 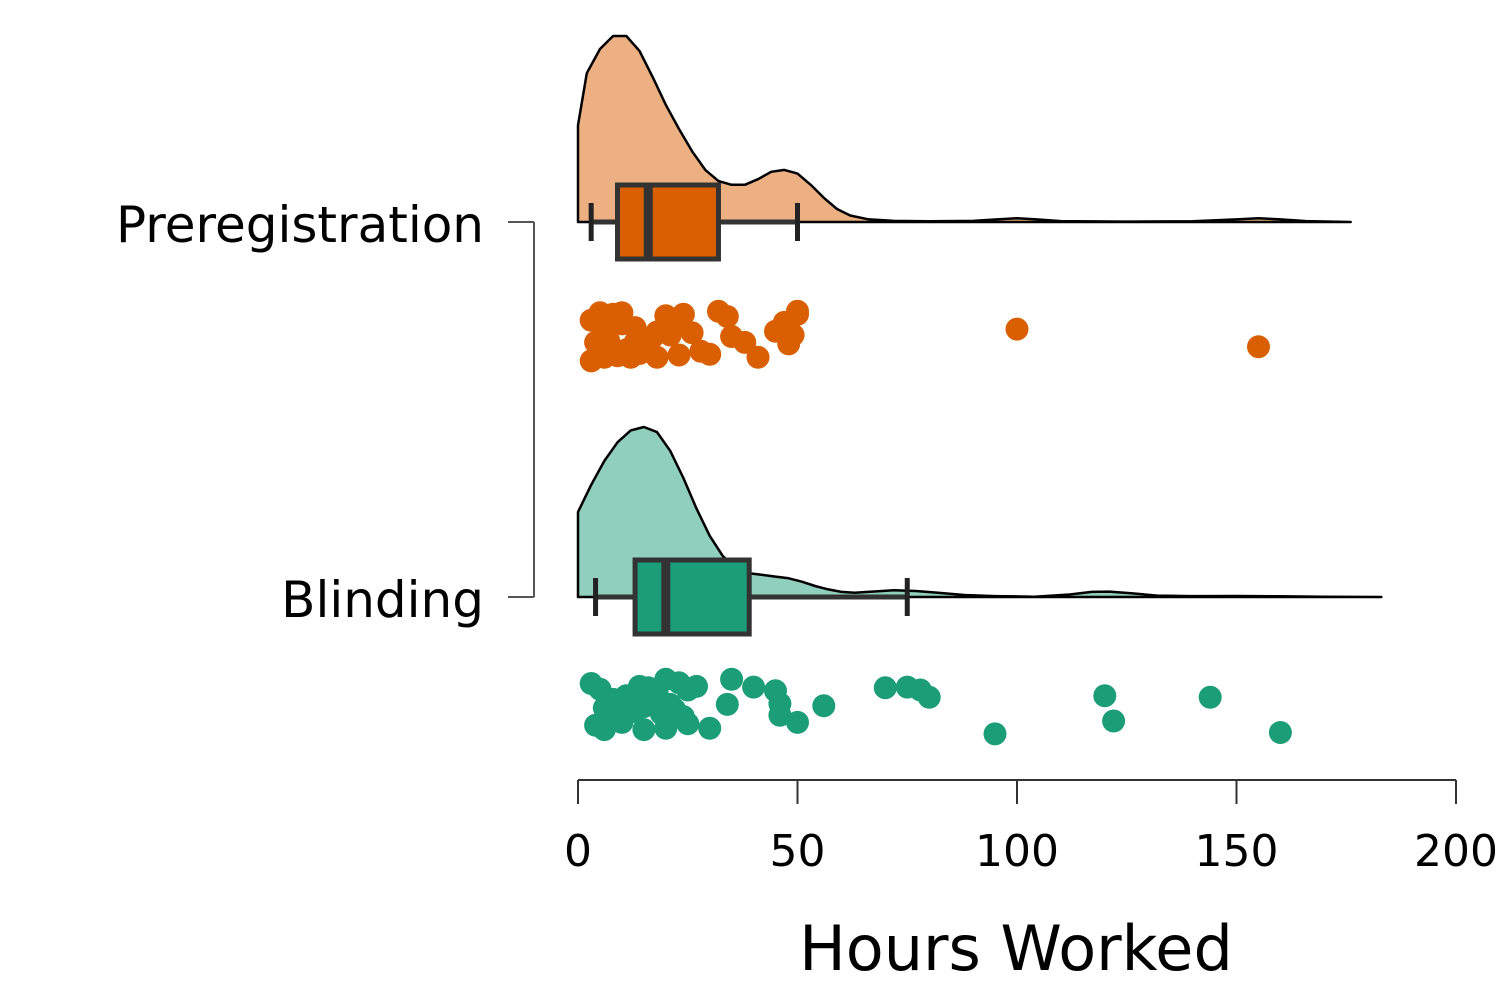 What do you see at coordinates (1237, 851) in the screenshot?
I see `x-tick-label: 150` at bounding box center [1237, 851].